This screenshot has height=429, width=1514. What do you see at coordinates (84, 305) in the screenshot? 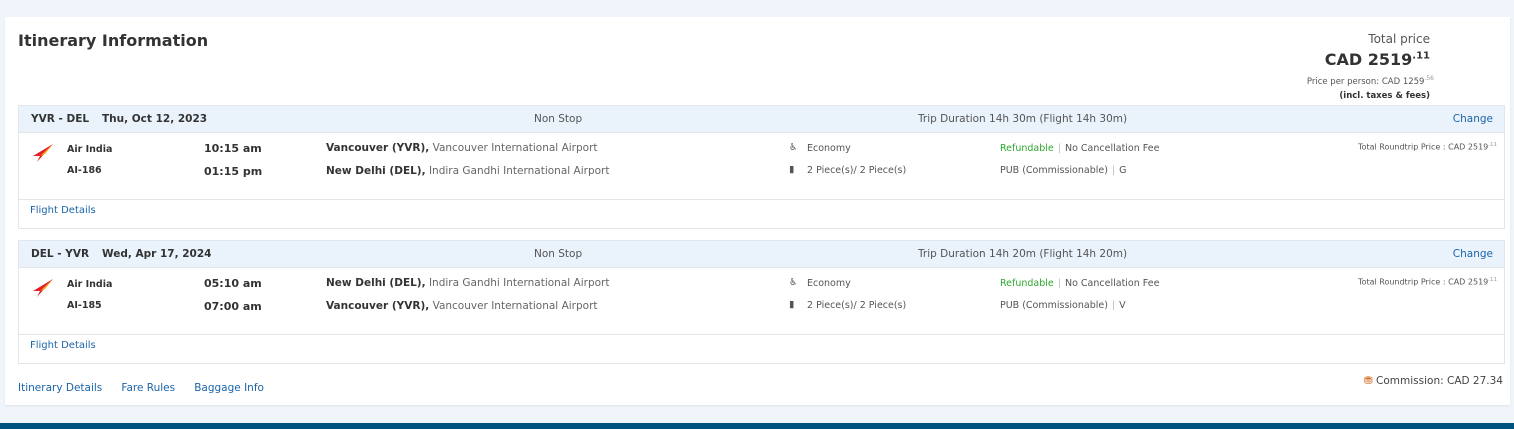
I see `flight-number: AI-185` at bounding box center [84, 305].